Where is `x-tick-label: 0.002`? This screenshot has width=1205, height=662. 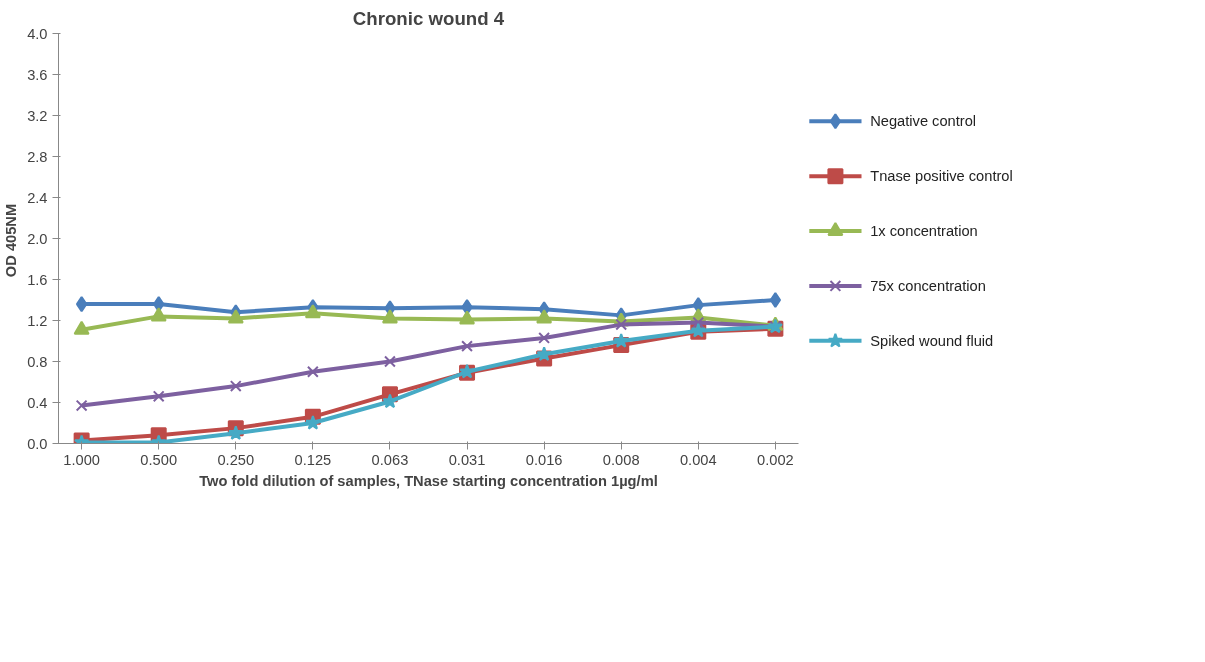
x-tick-label: 0.002 is located at coordinates (775, 459).